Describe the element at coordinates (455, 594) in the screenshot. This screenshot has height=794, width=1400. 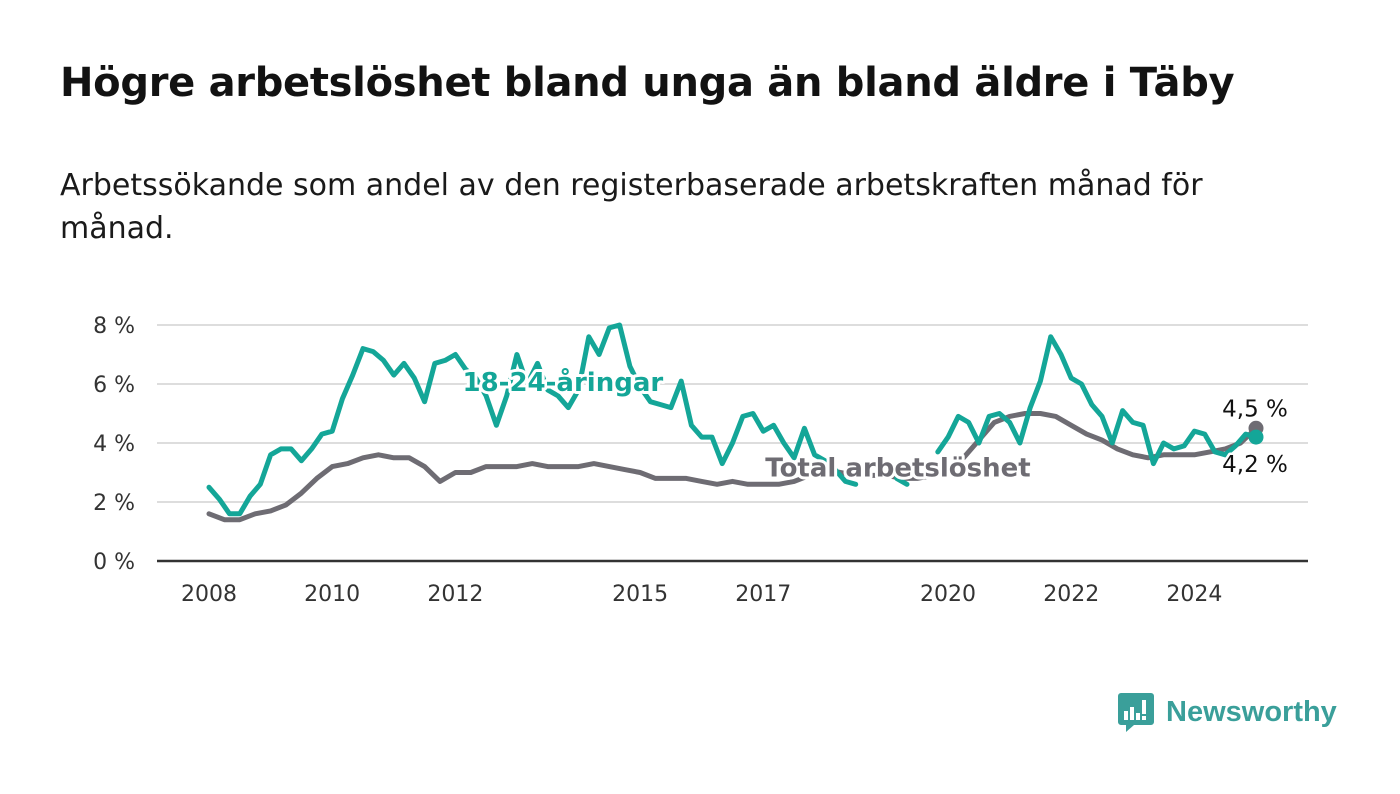
I see `x-tick-label: 2012` at that location.